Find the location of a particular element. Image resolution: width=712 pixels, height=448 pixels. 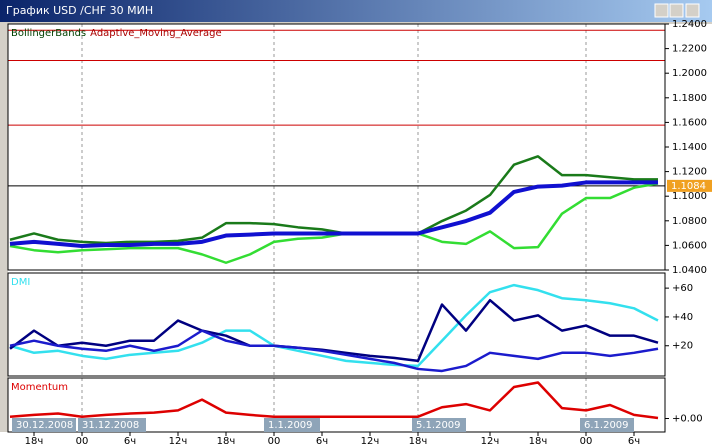

panel-title: DMI is located at coordinates (20, 282).